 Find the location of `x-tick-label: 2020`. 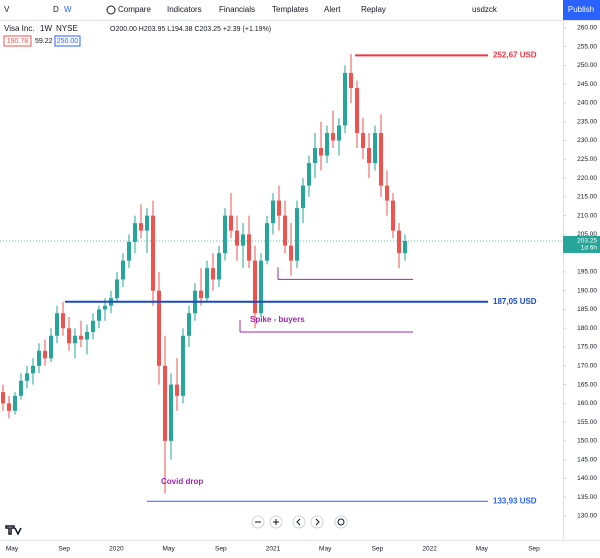

x-tick-label: 2020 is located at coordinates (116, 549).